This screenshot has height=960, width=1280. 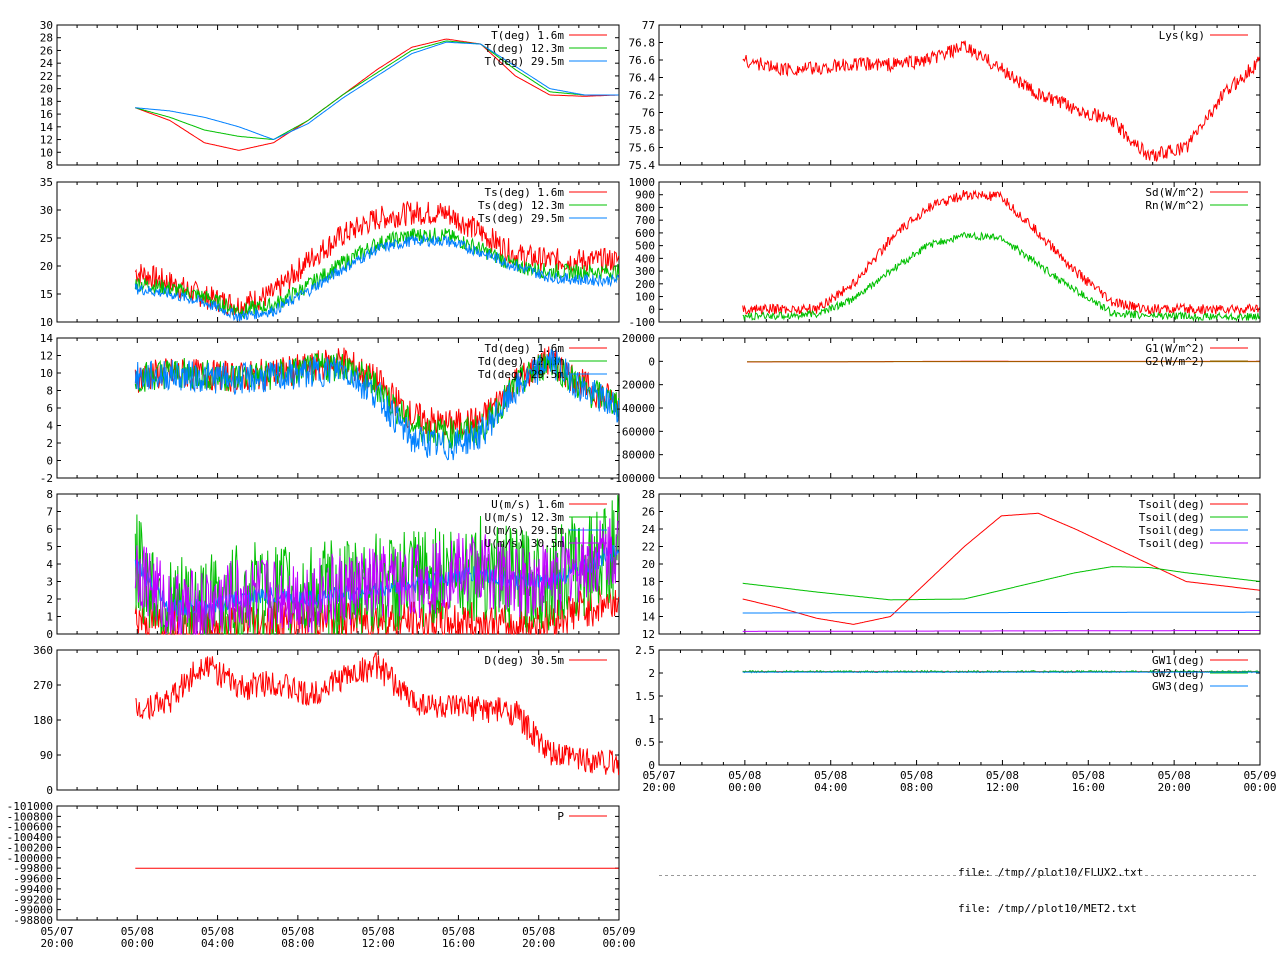 What do you see at coordinates (33, 889) in the screenshot?
I see `y-tick-label: -99400` at bounding box center [33, 889].